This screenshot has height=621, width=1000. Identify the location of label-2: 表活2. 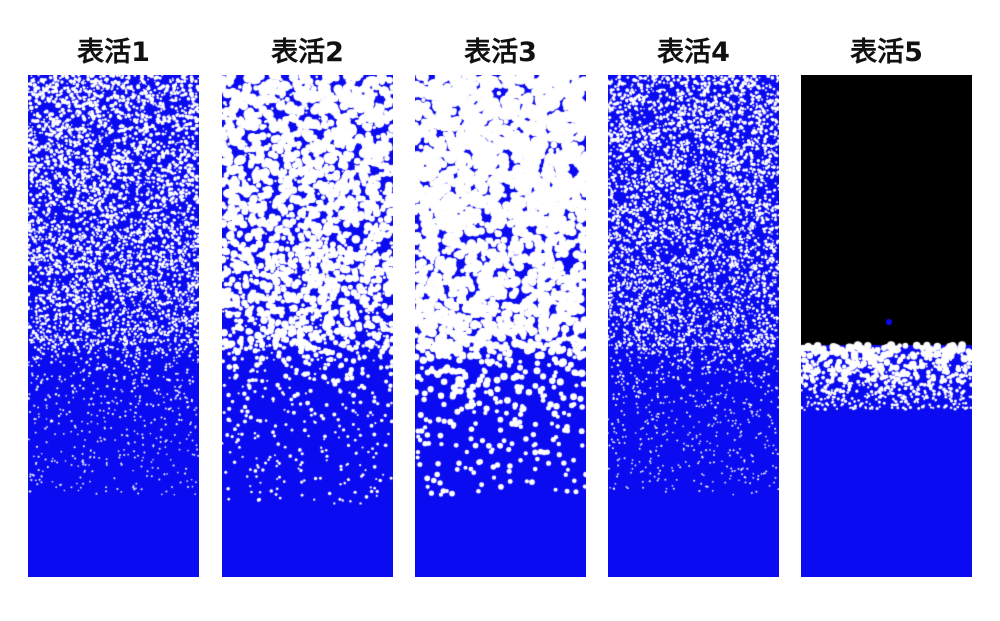
(307, 52).